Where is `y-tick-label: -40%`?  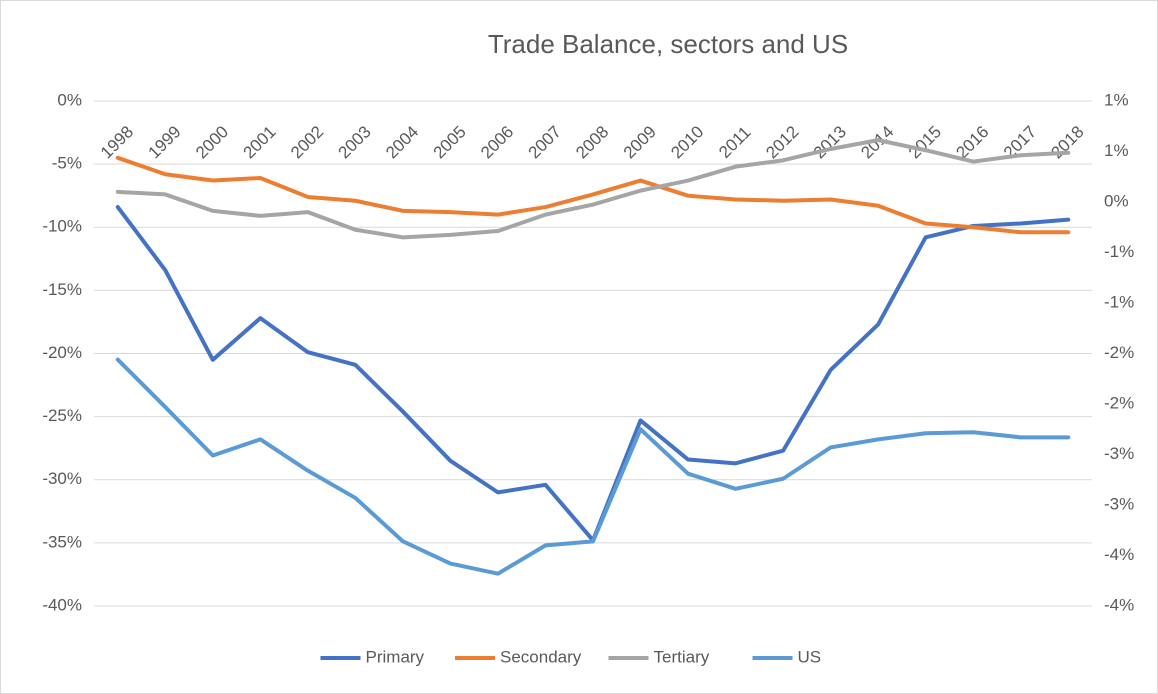 y-tick-label: -40% is located at coordinates (62, 604).